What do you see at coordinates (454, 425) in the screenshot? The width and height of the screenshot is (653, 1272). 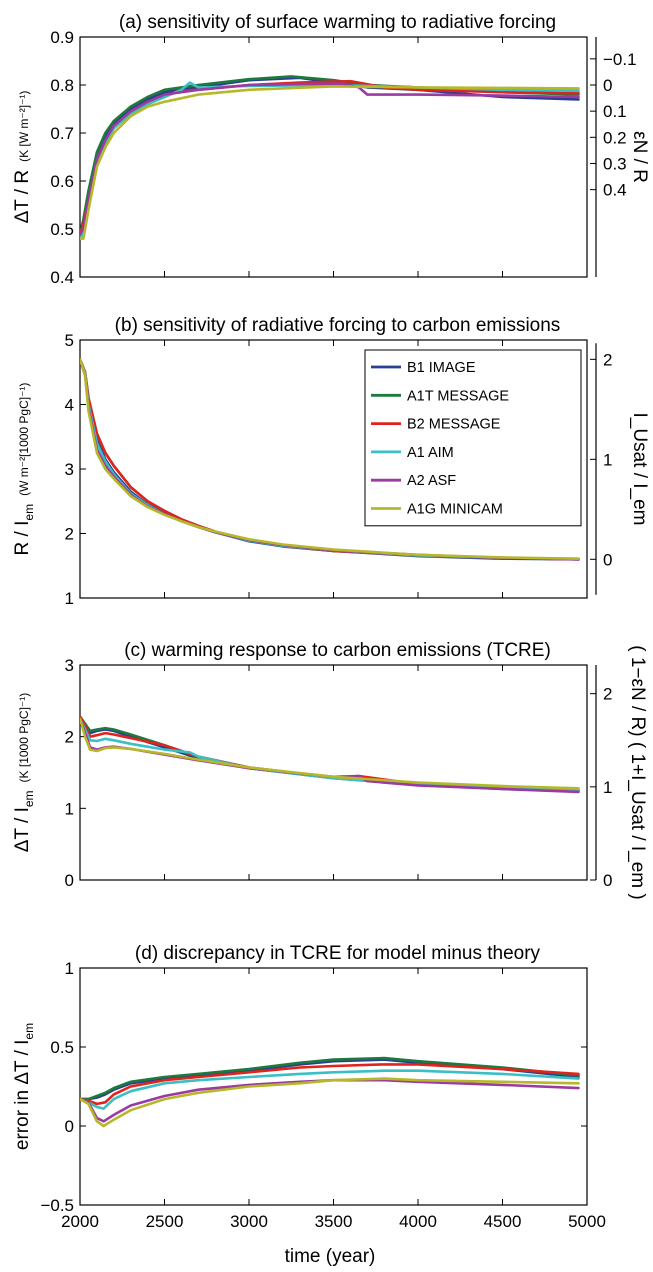 I see `legend-entry: B2 MESSAGE` at bounding box center [454, 425].